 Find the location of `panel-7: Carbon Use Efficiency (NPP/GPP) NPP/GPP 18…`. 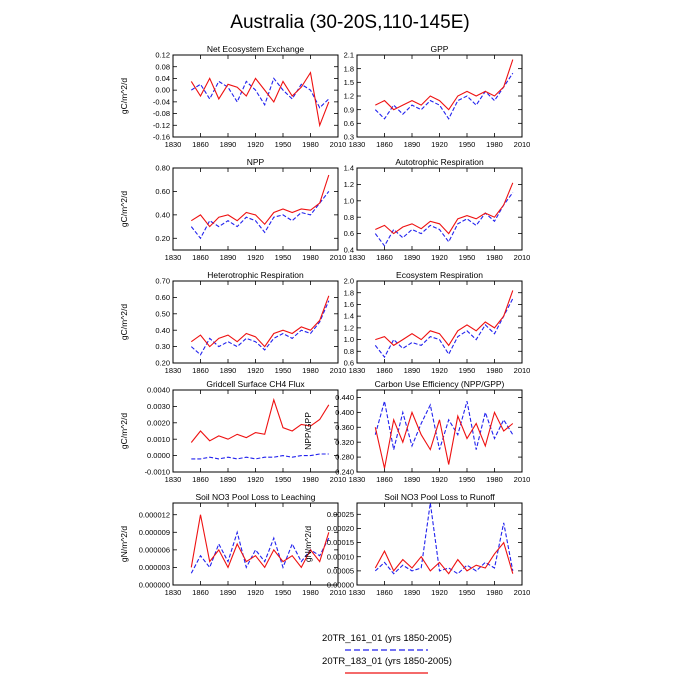

panel-7: Carbon Use Efficiency (NPP/GPP) NPP/GPP 18… is located at coordinates (416, 431).